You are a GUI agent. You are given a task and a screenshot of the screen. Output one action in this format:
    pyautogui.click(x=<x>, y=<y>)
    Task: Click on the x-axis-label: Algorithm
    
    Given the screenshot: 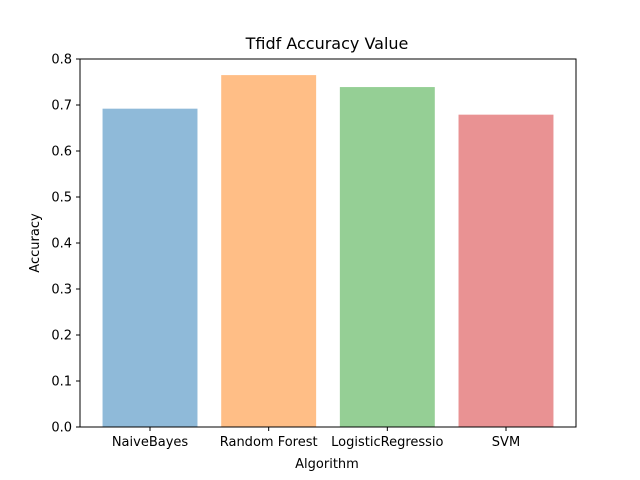 What is the action you would take?
    pyautogui.click(x=327, y=464)
    